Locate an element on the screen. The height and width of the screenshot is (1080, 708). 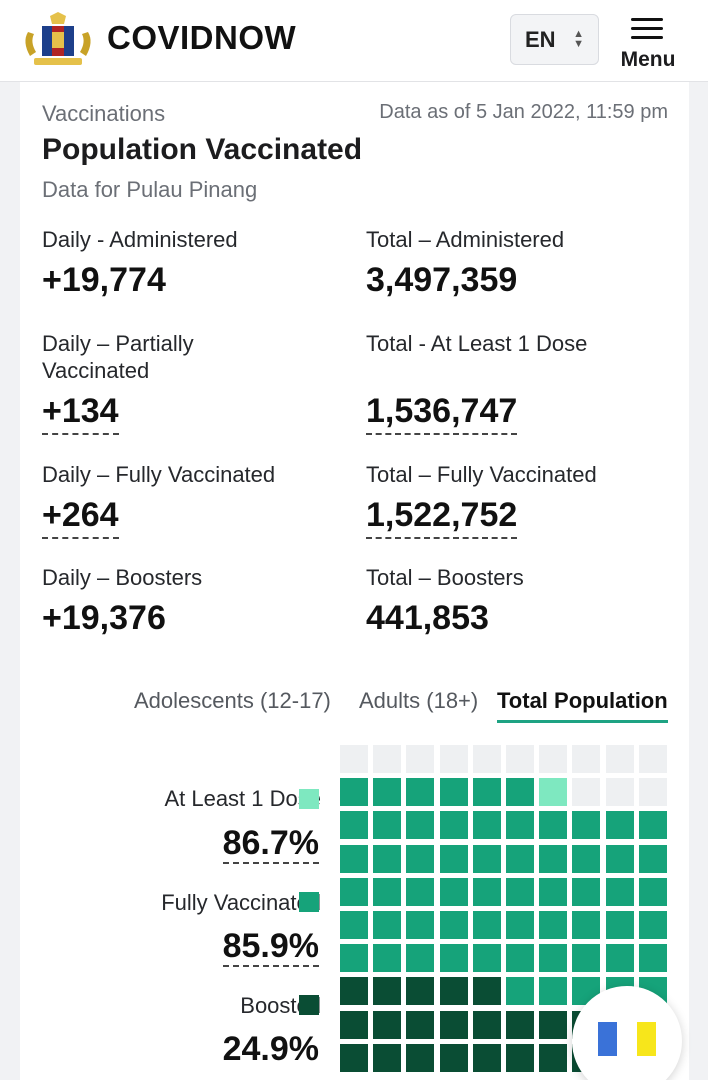
menu-button: Menu is located at coordinates (648, 43).